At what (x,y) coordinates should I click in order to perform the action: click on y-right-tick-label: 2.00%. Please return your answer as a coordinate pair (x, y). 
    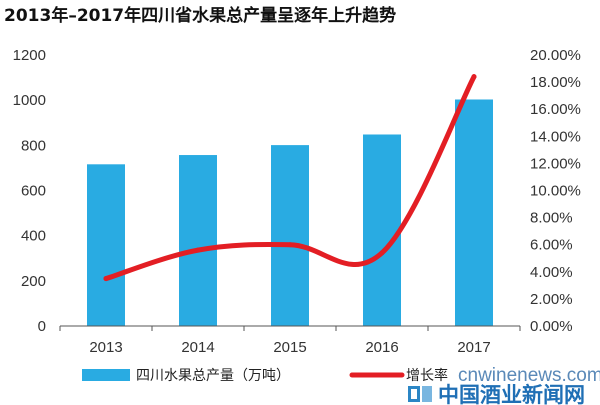
    Looking at the image, I should click on (551, 299).